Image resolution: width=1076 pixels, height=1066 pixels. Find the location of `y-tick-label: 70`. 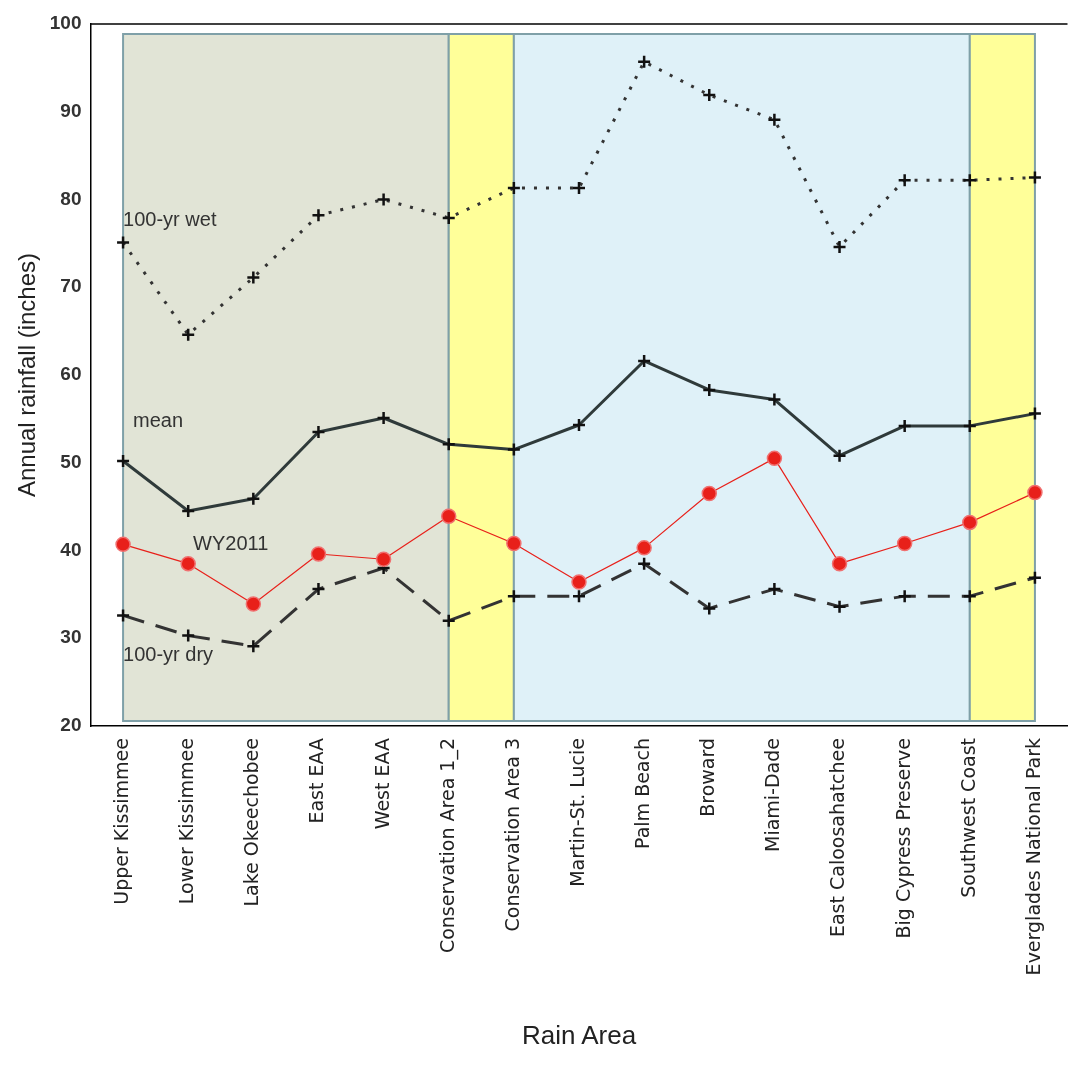

y-tick-label: 70 is located at coordinates (71, 286).